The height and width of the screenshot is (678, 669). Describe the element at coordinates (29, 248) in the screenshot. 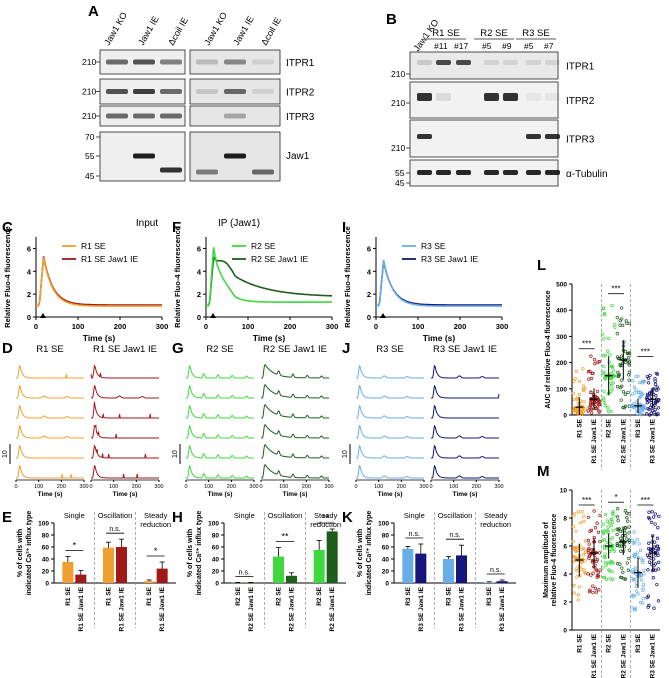

I see `y-tick-label: 6` at that location.